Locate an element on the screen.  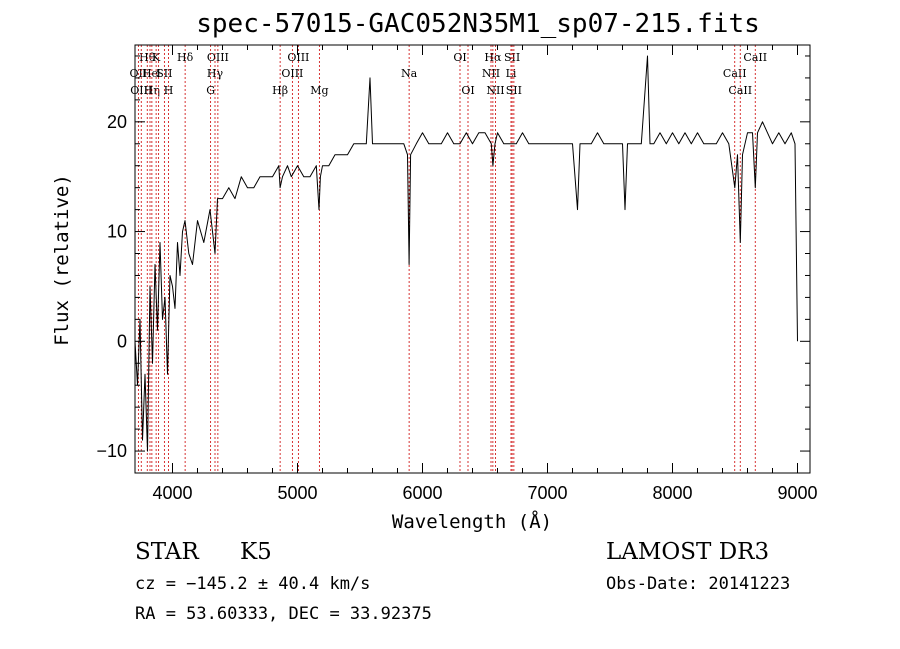
spectral-line-label: I is located at coordinates (158, 73).